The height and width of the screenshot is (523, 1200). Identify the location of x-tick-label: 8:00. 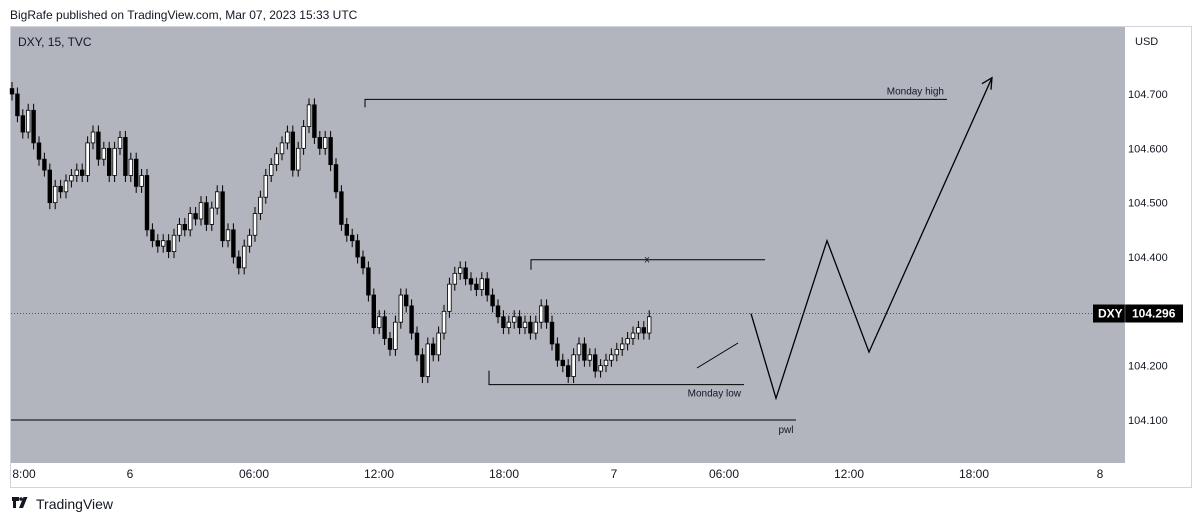
(24, 474).